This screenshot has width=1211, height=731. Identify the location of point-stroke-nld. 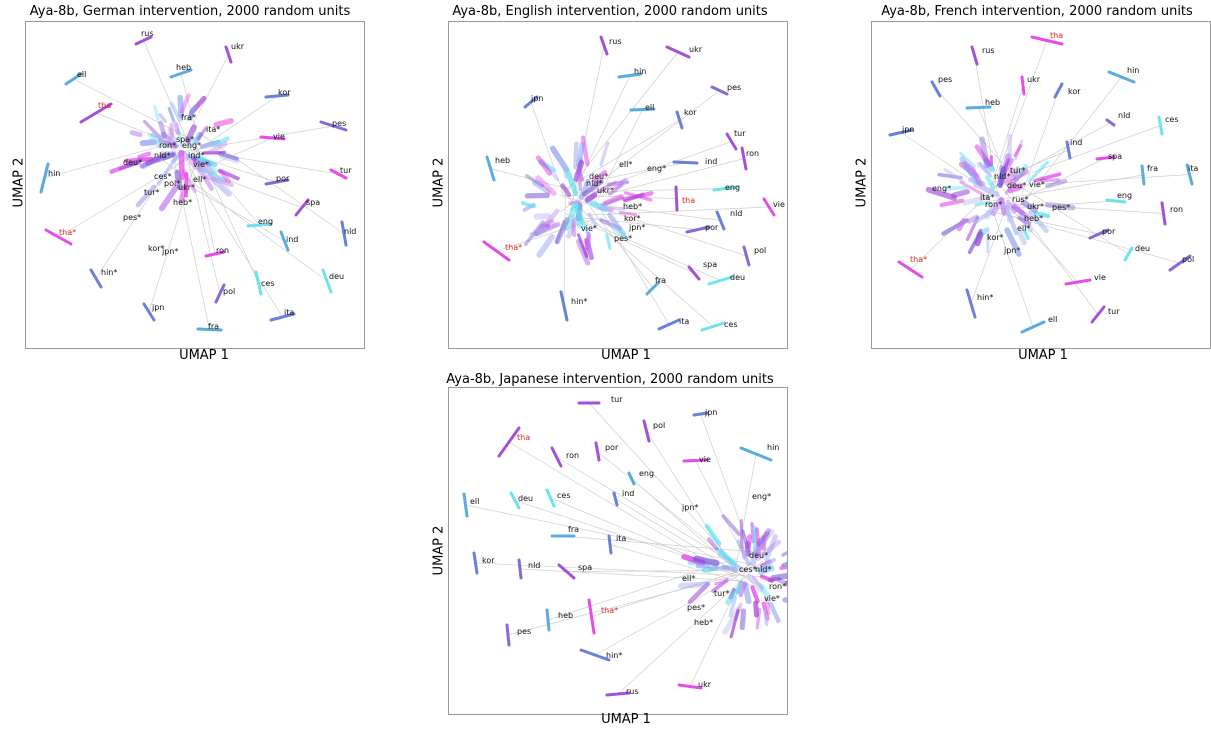
(520, 569).